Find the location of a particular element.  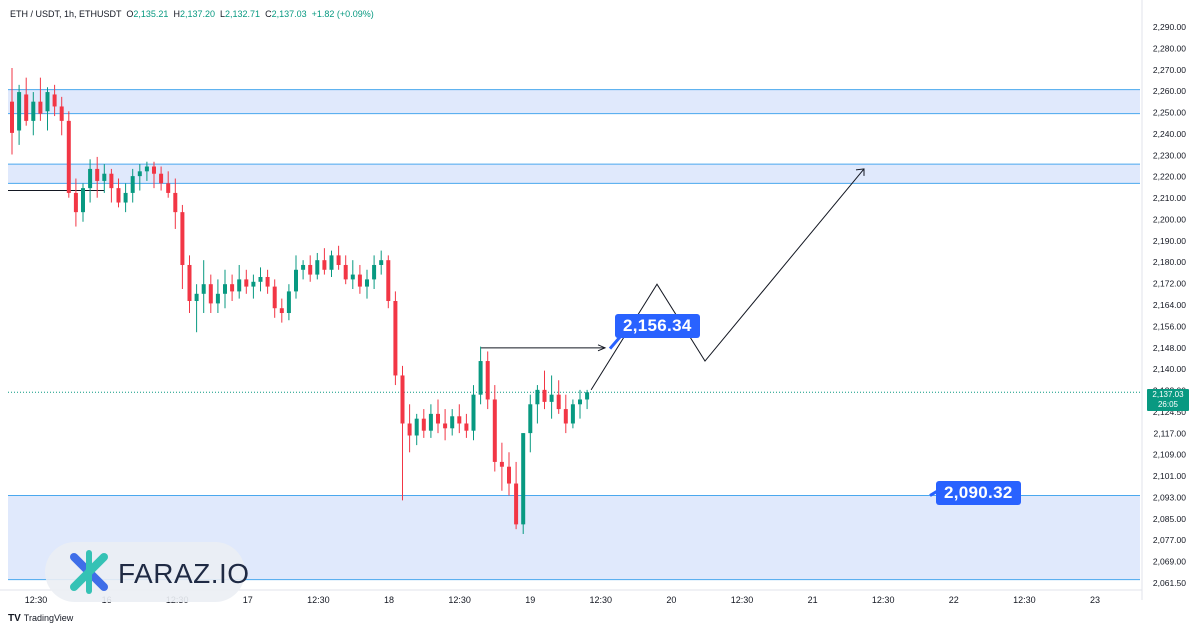

target-price-label: 2,156.34 is located at coordinates (657, 326).